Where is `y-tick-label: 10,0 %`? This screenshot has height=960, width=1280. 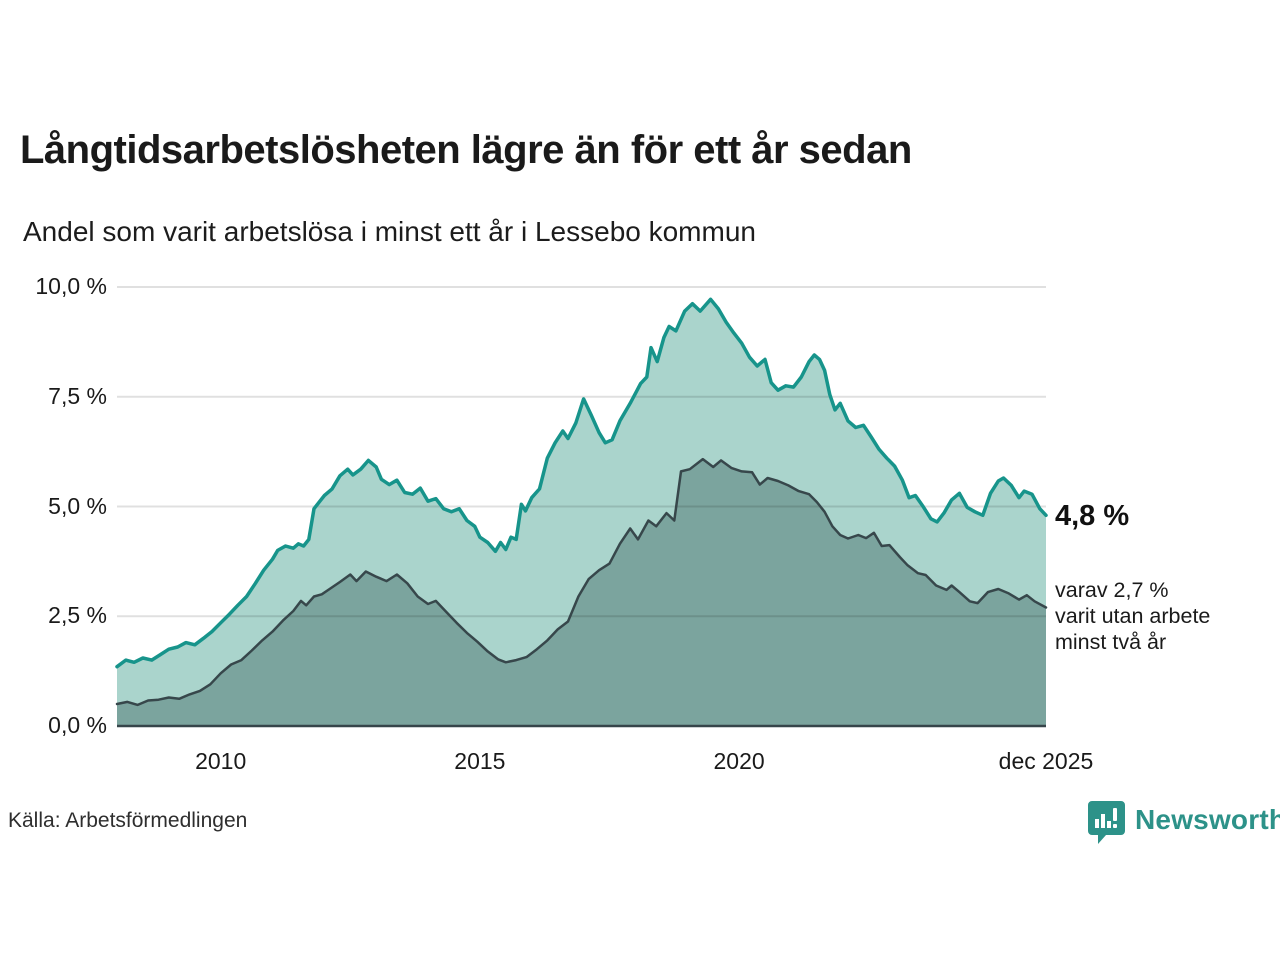
y-tick-label: 10,0 % is located at coordinates (71, 286).